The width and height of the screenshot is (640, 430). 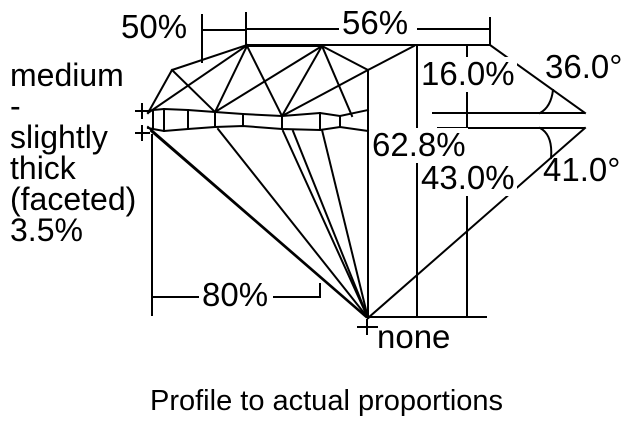 I want to click on total-depth-label: 62.8%, so click(x=419, y=144).